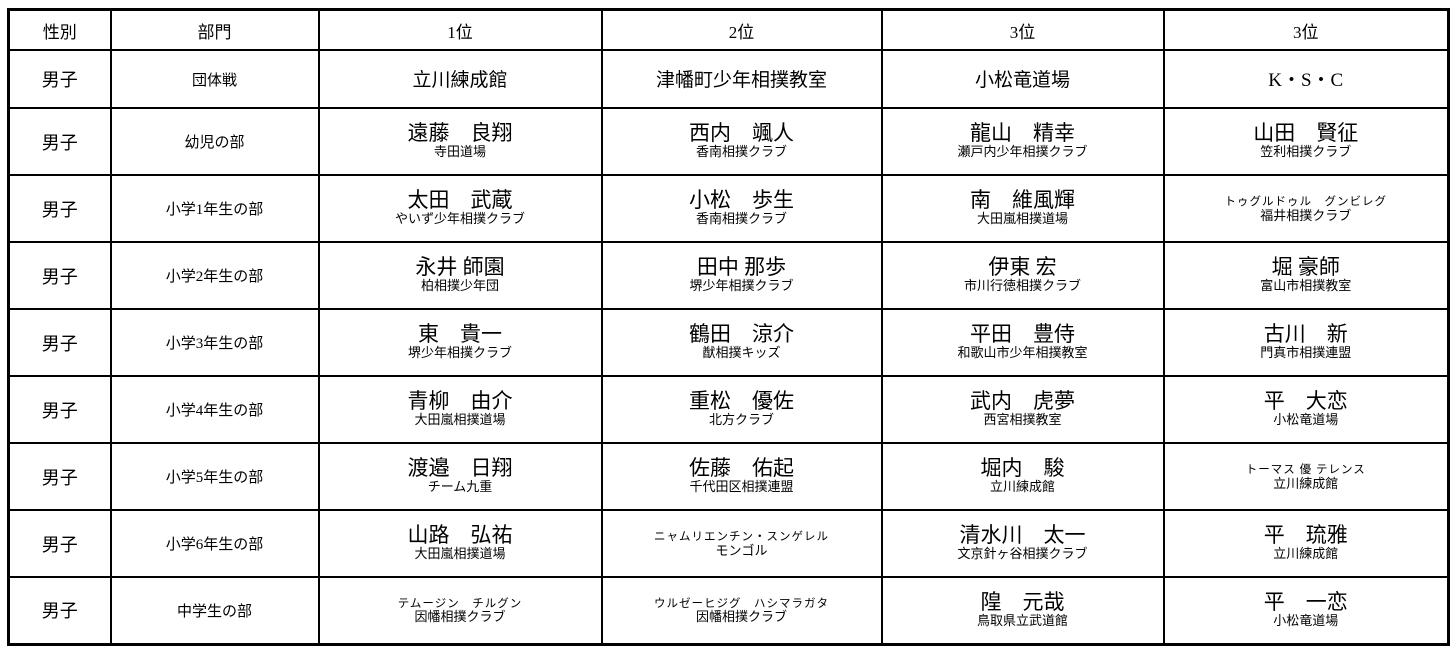  What do you see at coordinates (1022, 285) in the screenshot?
I see `winner-club: 市川行徳相撲クラブ` at bounding box center [1022, 285].